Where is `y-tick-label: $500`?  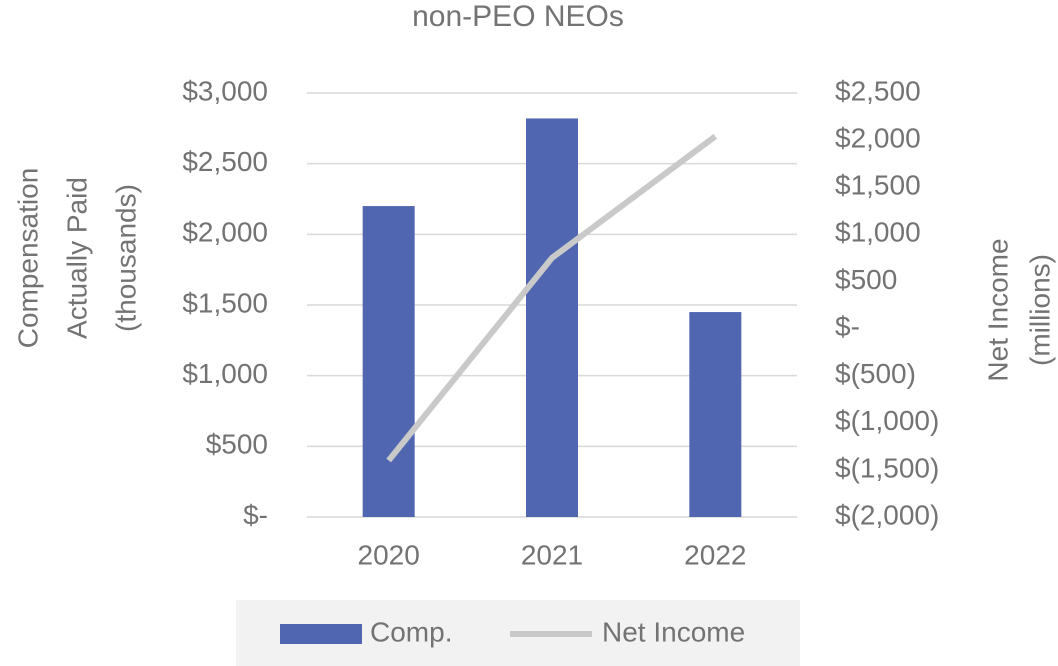 y-tick-label: $500 is located at coordinates (237, 444).